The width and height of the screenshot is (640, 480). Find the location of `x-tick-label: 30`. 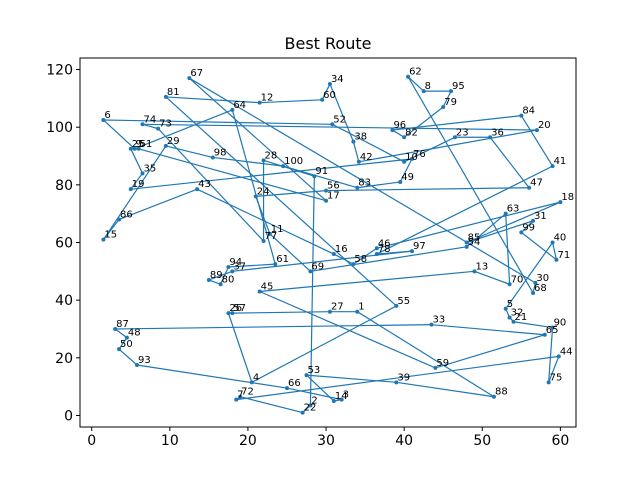

x-tick-label: 30 is located at coordinates (326, 441).